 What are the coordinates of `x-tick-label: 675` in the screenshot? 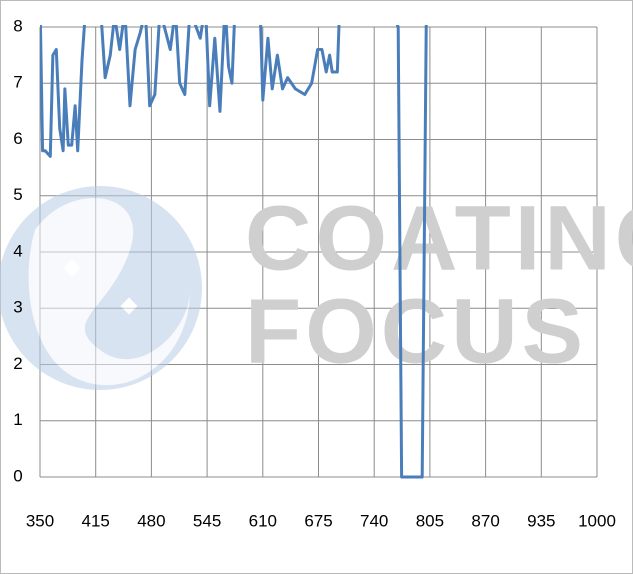 It's located at (318, 520).